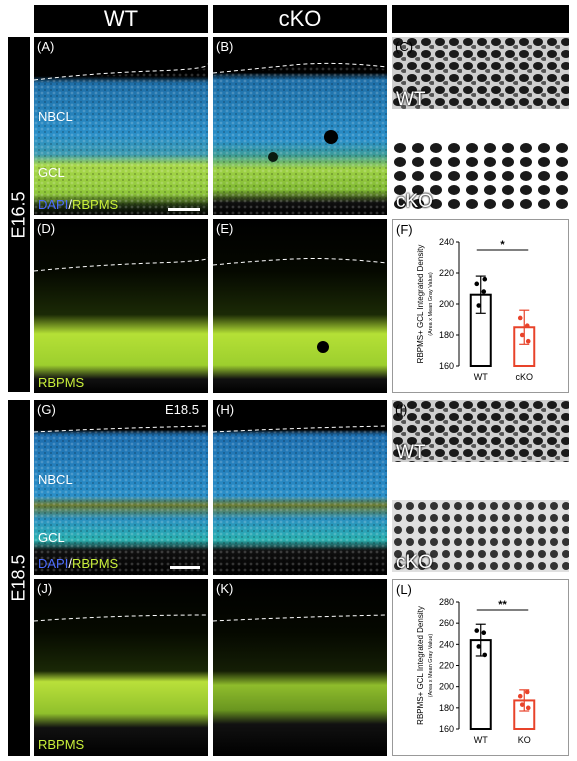 This screenshot has height=761, width=577. I want to click on panel-g-image: (G) E18.5 NBCL GCL DAPI/RBPMS, so click(121, 487).